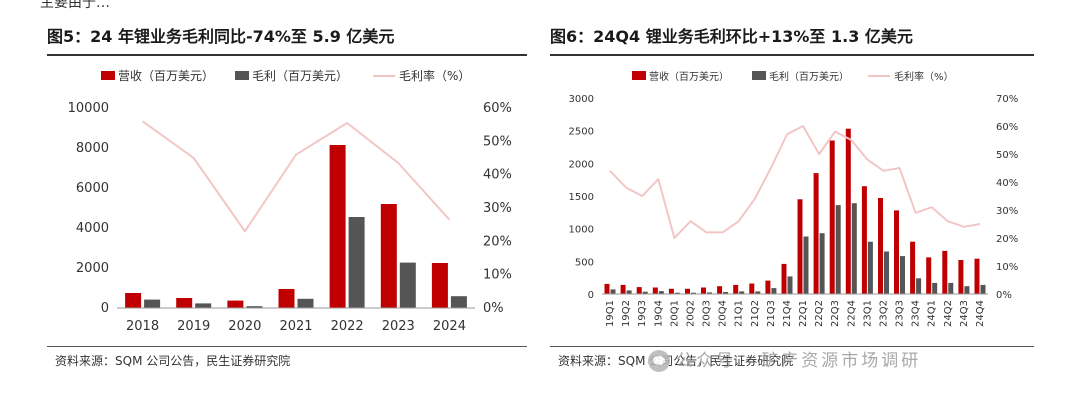 Image resolution: width=1080 pixels, height=400 pixels. I want to click on x-tick-label: 24Q1, so click(932, 313).